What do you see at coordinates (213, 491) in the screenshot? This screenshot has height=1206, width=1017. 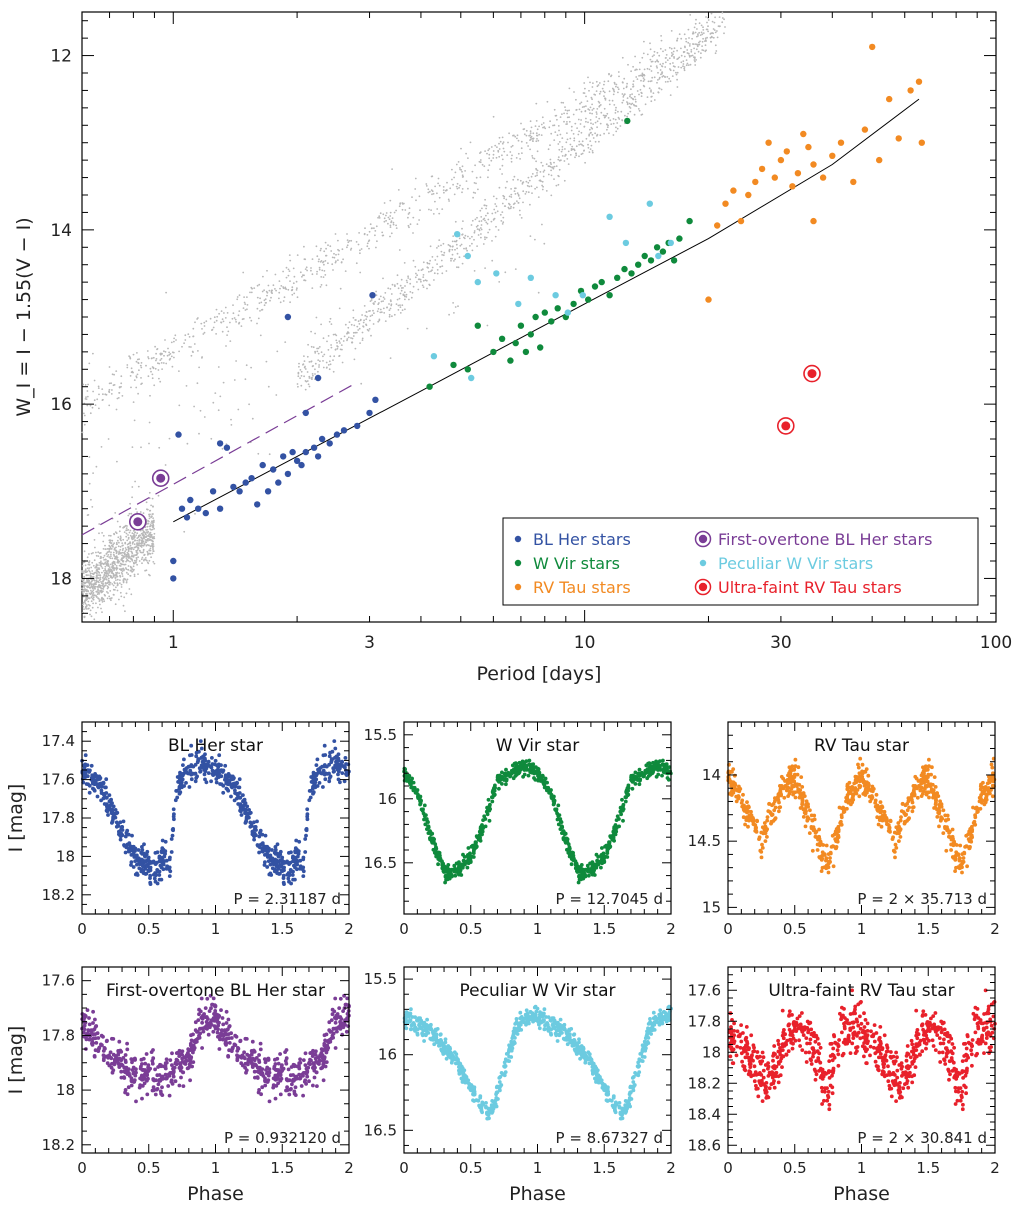 I see `blher-point` at bounding box center [213, 491].